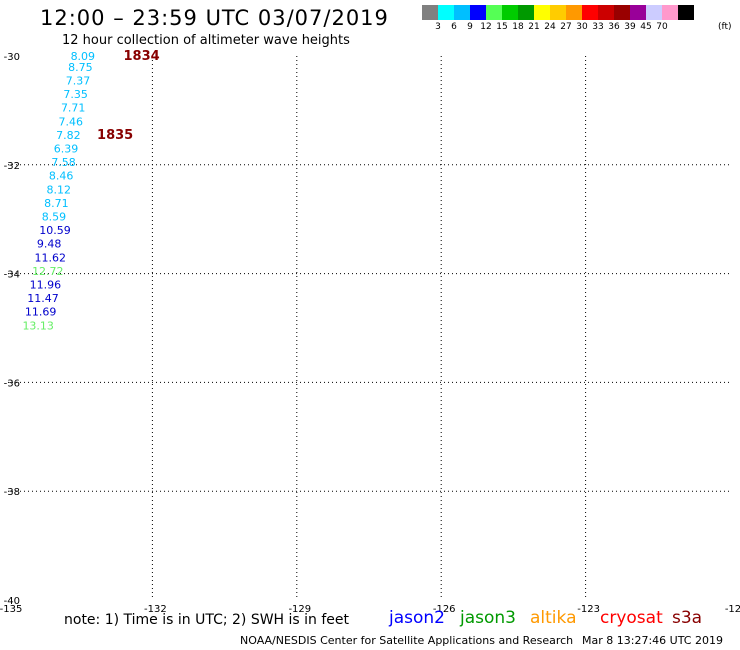  What do you see at coordinates (417, 618) in the screenshot?
I see `legend-entry-jason2: jason2` at bounding box center [417, 618].